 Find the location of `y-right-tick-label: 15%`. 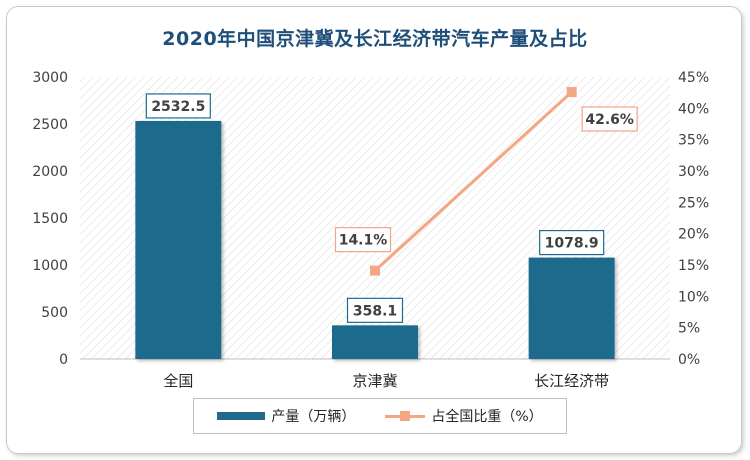

y-right-tick-label: 15% is located at coordinates (693, 266).